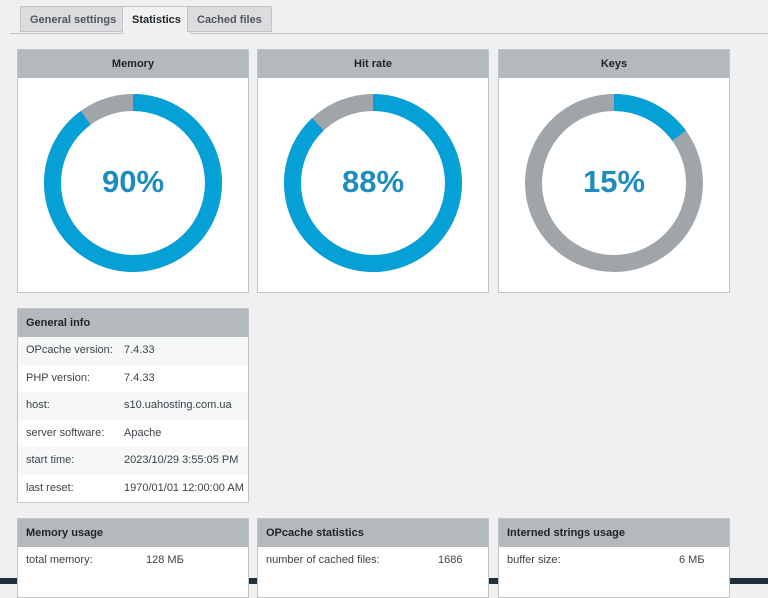 This screenshot has width=768, height=598. What do you see at coordinates (59, 560) in the screenshot?
I see `panel-label: total memory:` at bounding box center [59, 560].